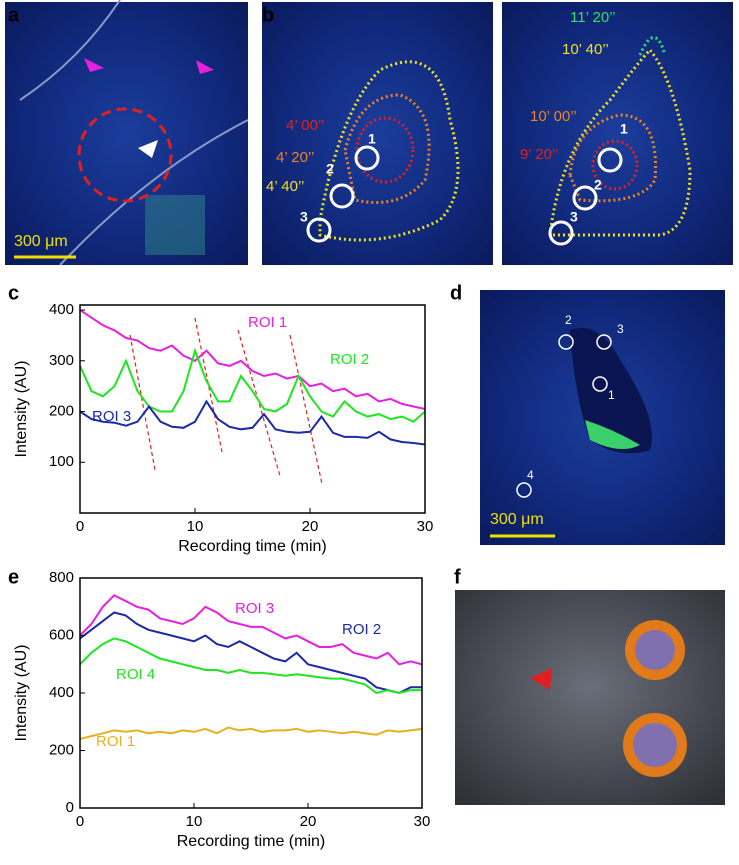 The image size is (739, 865). I want to click on panel-label: d, so click(456, 293).